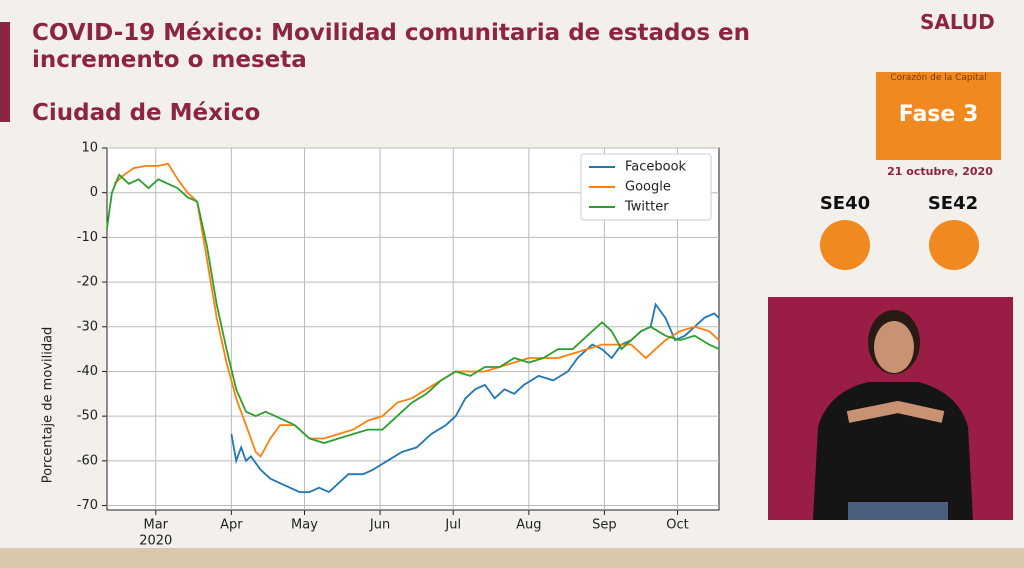 The width and height of the screenshot is (1024, 568). What do you see at coordinates (890, 408) in the screenshot?
I see `interpreter-video` at bounding box center [890, 408].